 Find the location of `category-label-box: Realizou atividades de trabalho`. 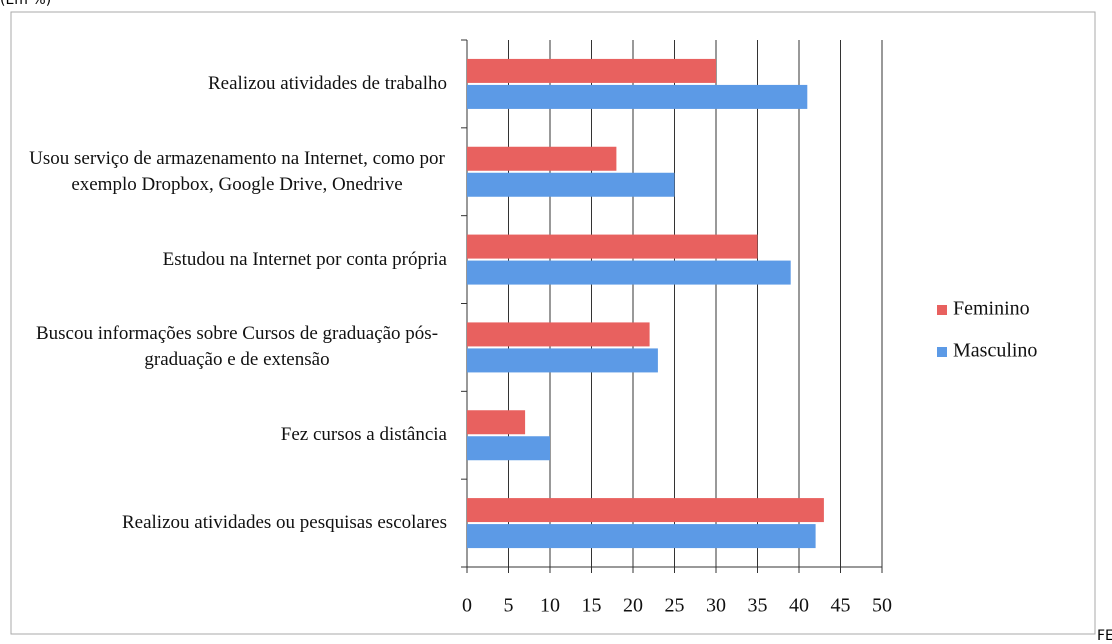

category-label-box: Realizou atividades de trabalho is located at coordinates (232, 84).